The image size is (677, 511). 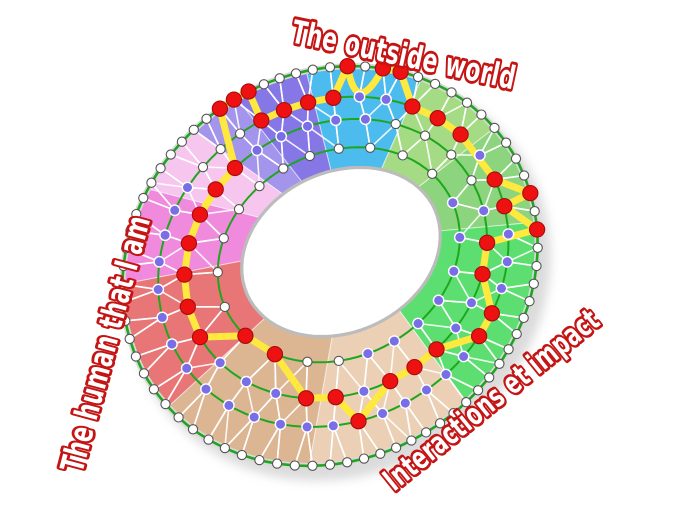 I want to click on center-hole, so click(x=341, y=252).